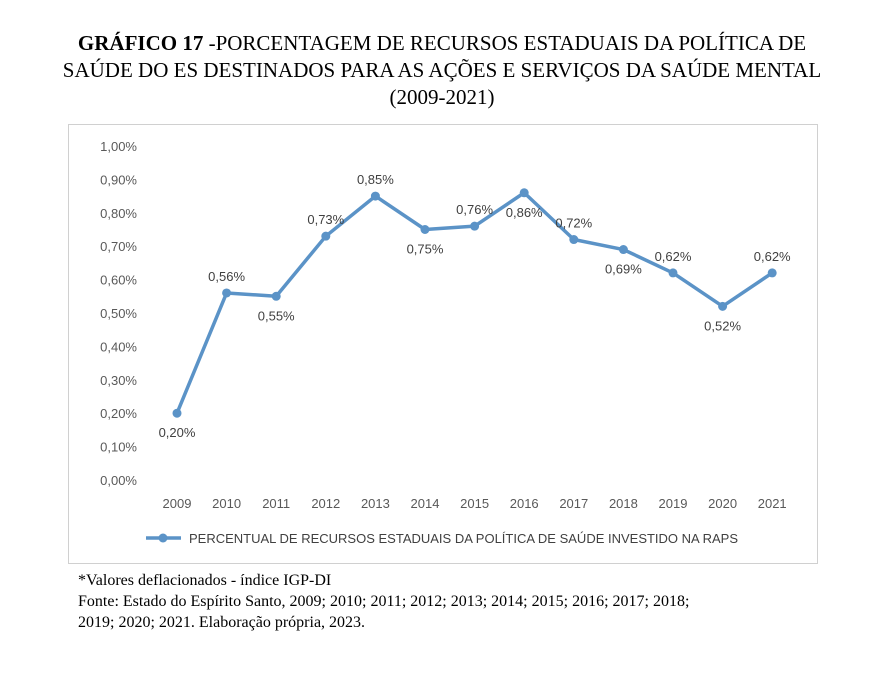 This screenshot has height=683, width=884. Describe the element at coordinates (118, 346) in the screenshot. I see `y-tick-label: 0,40%` at that location.